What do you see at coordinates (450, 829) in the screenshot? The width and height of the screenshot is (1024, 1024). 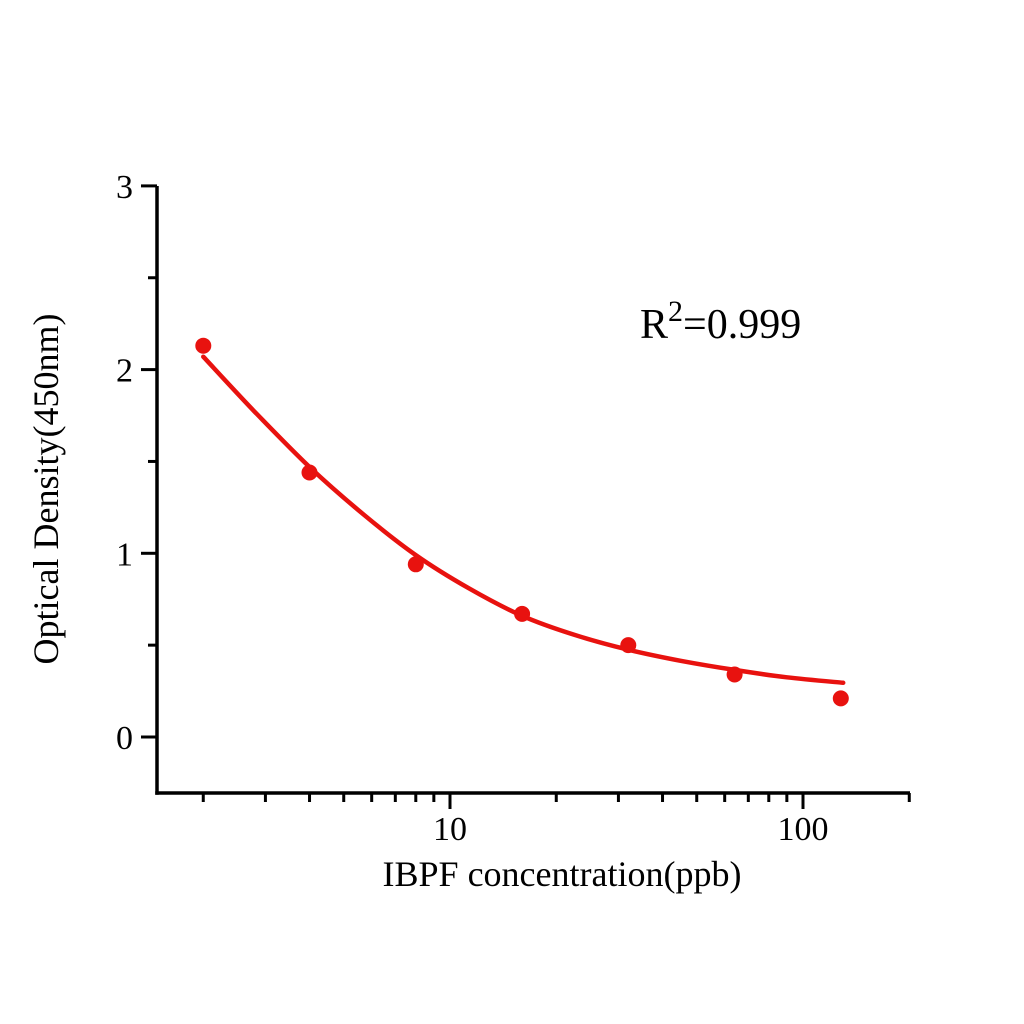 I see `x-tick-label: 10` at bounding box center [450, 829].